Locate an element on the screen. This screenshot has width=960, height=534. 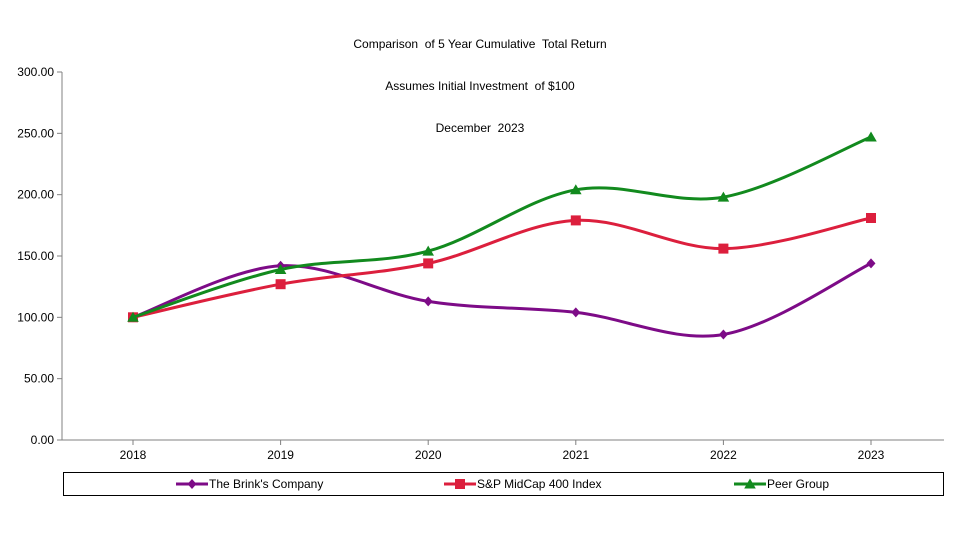
chart-title-line3: December 2023 is located at coordinates (480, 128).